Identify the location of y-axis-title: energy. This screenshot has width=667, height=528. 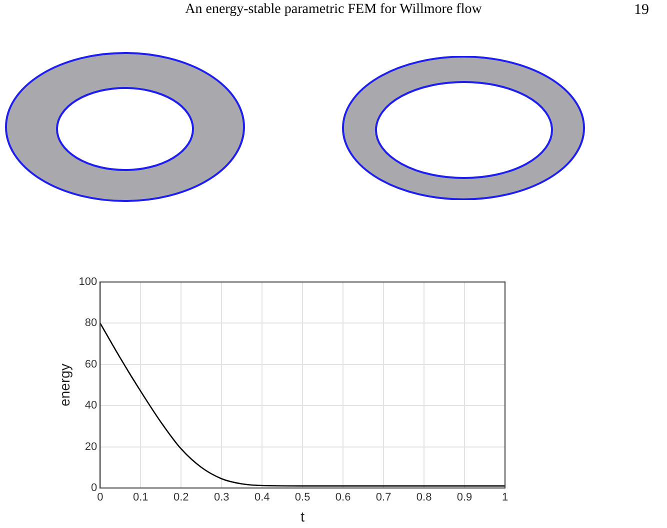
(64, 385).